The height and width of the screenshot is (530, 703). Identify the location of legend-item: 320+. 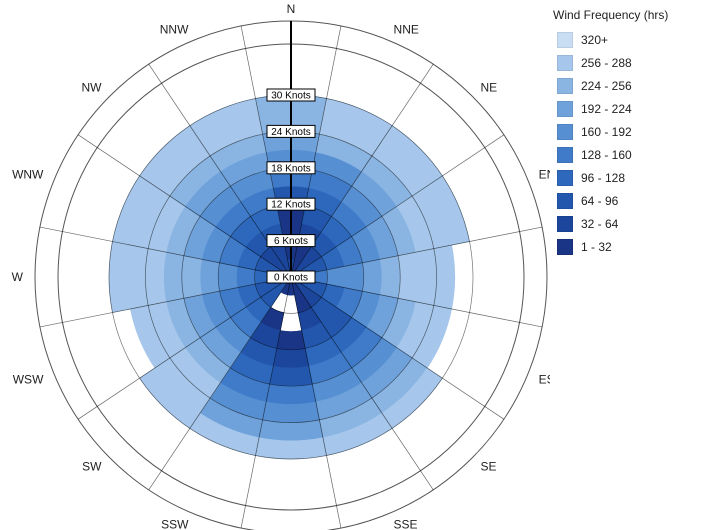
(628, 39).